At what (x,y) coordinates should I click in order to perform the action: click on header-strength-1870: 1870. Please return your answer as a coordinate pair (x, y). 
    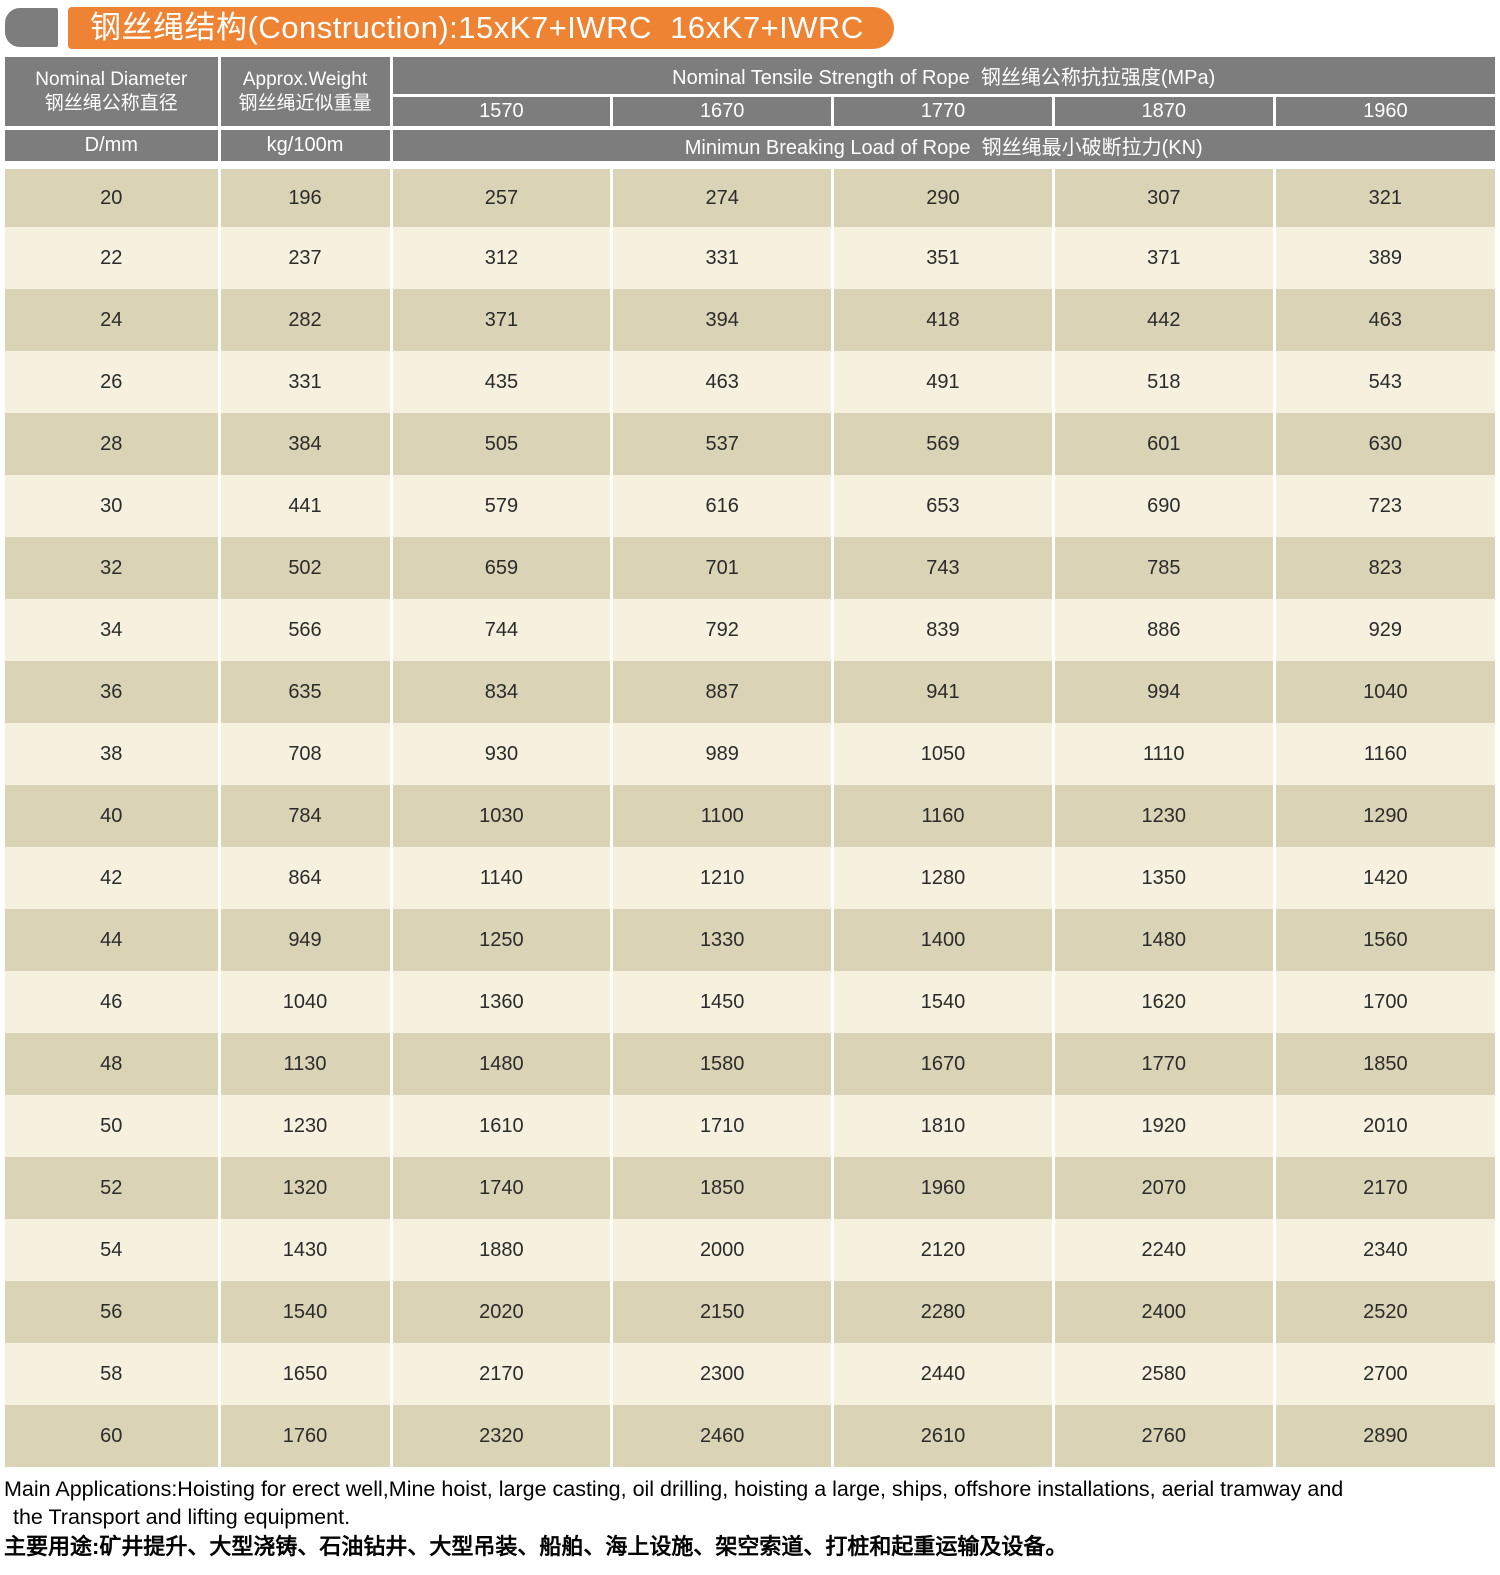
    Looking at the image, I should click on (1164, 110).